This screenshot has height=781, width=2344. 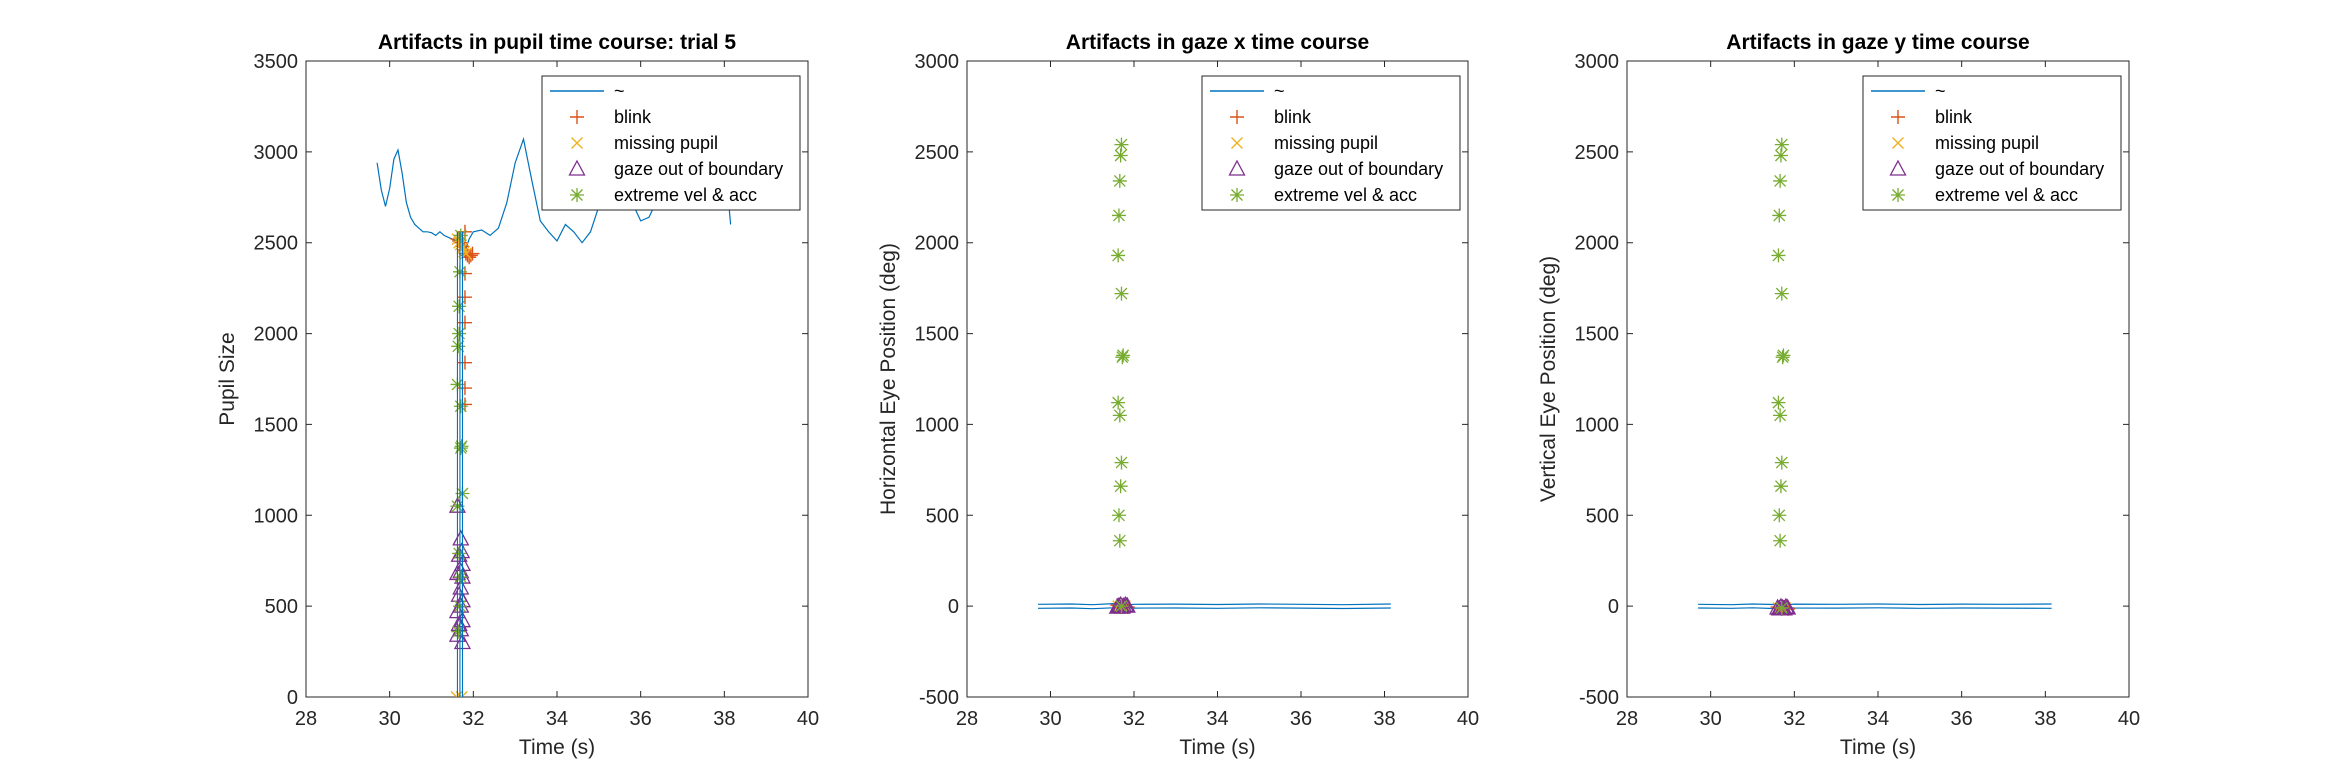 What do you see at coordinates (633, 117) in the screenshot?
I see `legend-label: blink` at bounding box center [633, 117].